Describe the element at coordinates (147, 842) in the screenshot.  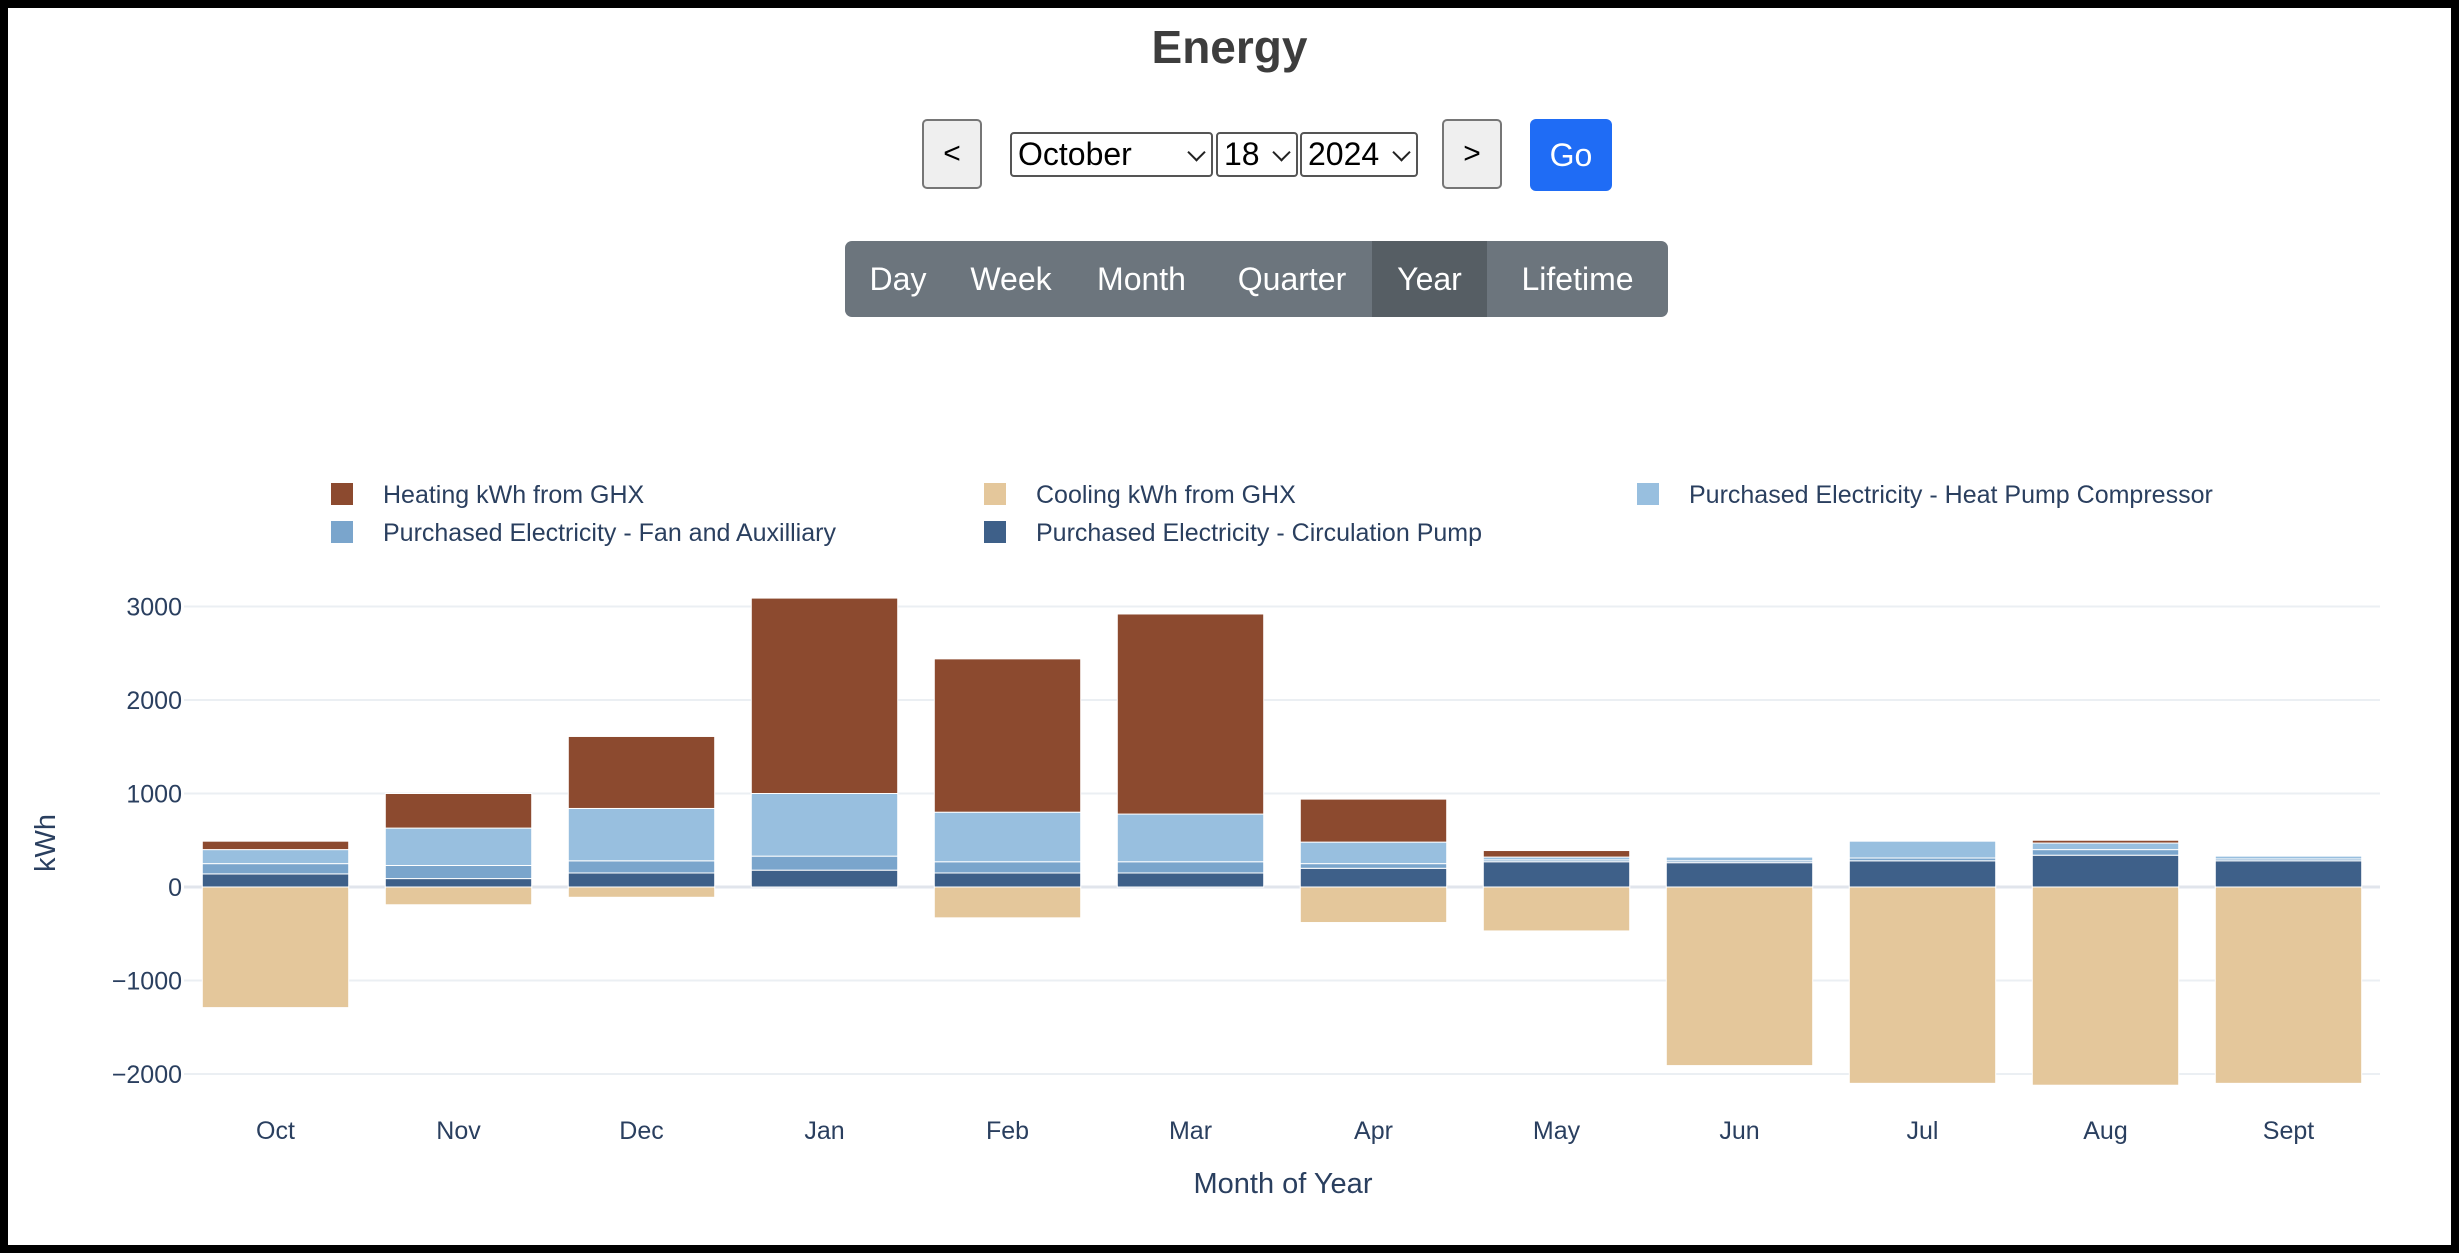
I see `y-tick-labels: 3000 2000 1000 0 −1000 −2000` at that location.